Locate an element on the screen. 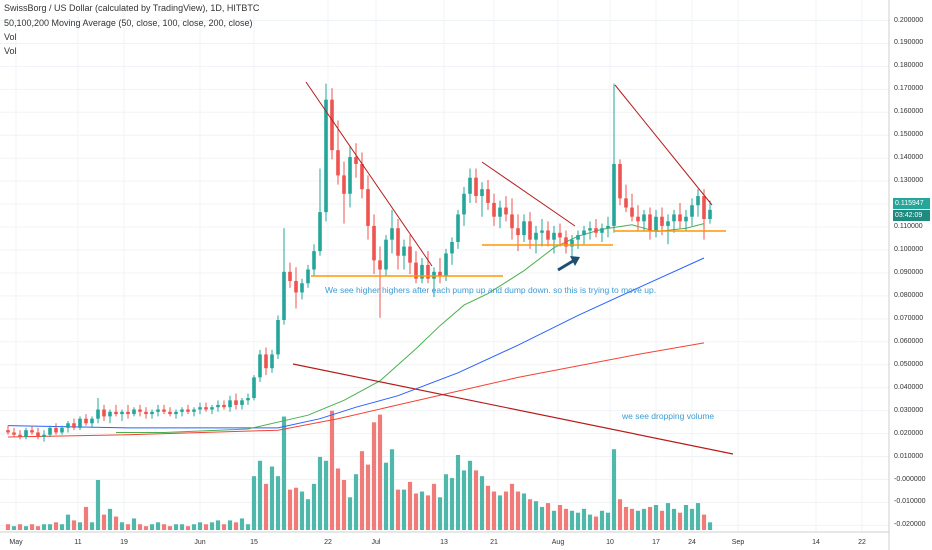 This screenshot has height=550, width=932. price-tick-label: 0.070000 is located at coordinates (909, 318).